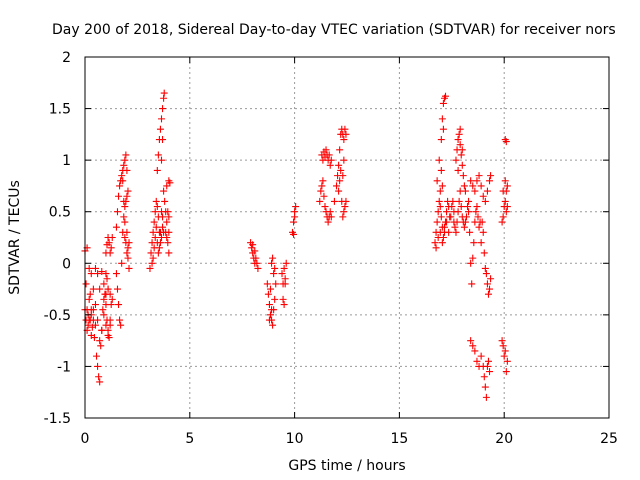 The image size is (640, 480). I want to click on y-tick-label: 2, so click(66, 58).